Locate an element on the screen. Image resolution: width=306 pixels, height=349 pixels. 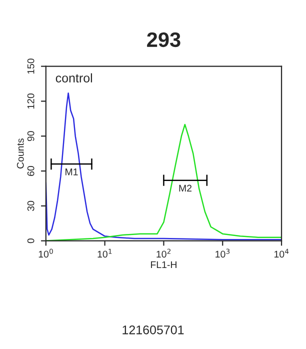
y-tick-label: 60 is located at coordinates (30, 171).